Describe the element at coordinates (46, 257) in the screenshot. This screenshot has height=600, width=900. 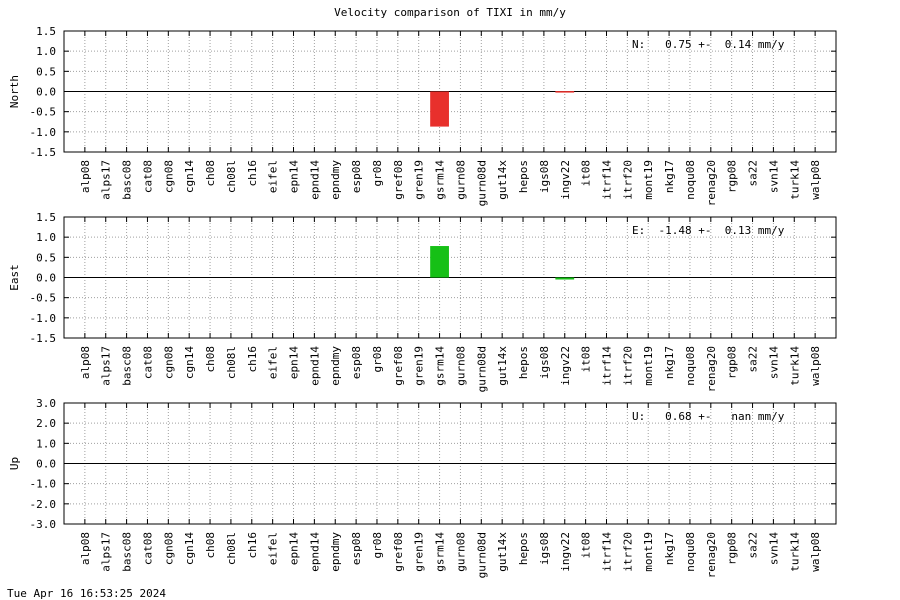
I see `y-tick-label: 0.5` at that location.